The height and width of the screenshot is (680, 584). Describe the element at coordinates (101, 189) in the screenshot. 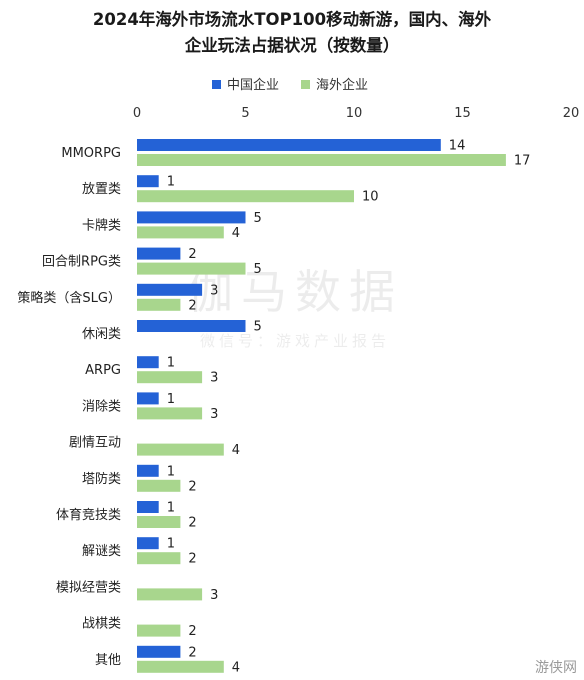

I see `category-label: 放置类` at that location.